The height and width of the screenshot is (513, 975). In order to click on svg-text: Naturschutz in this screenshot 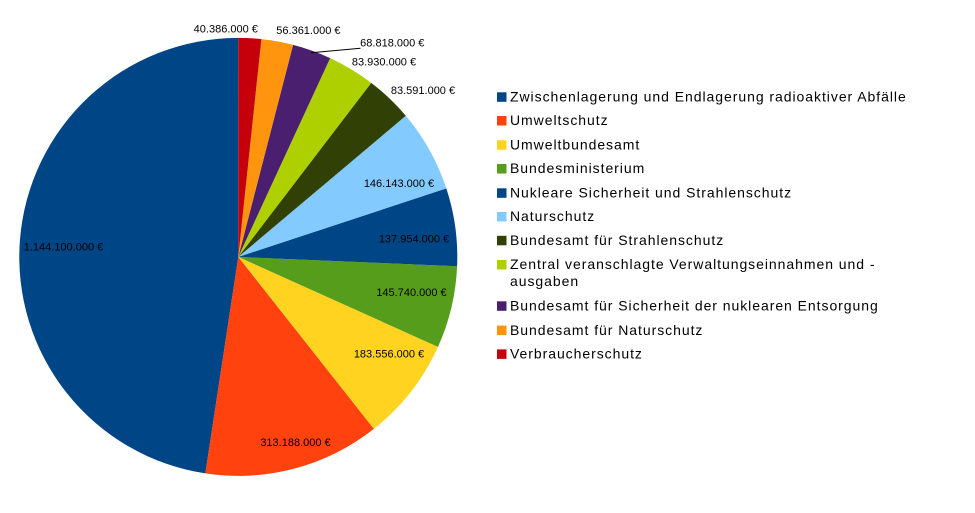, I will do `click(552, 216)`.